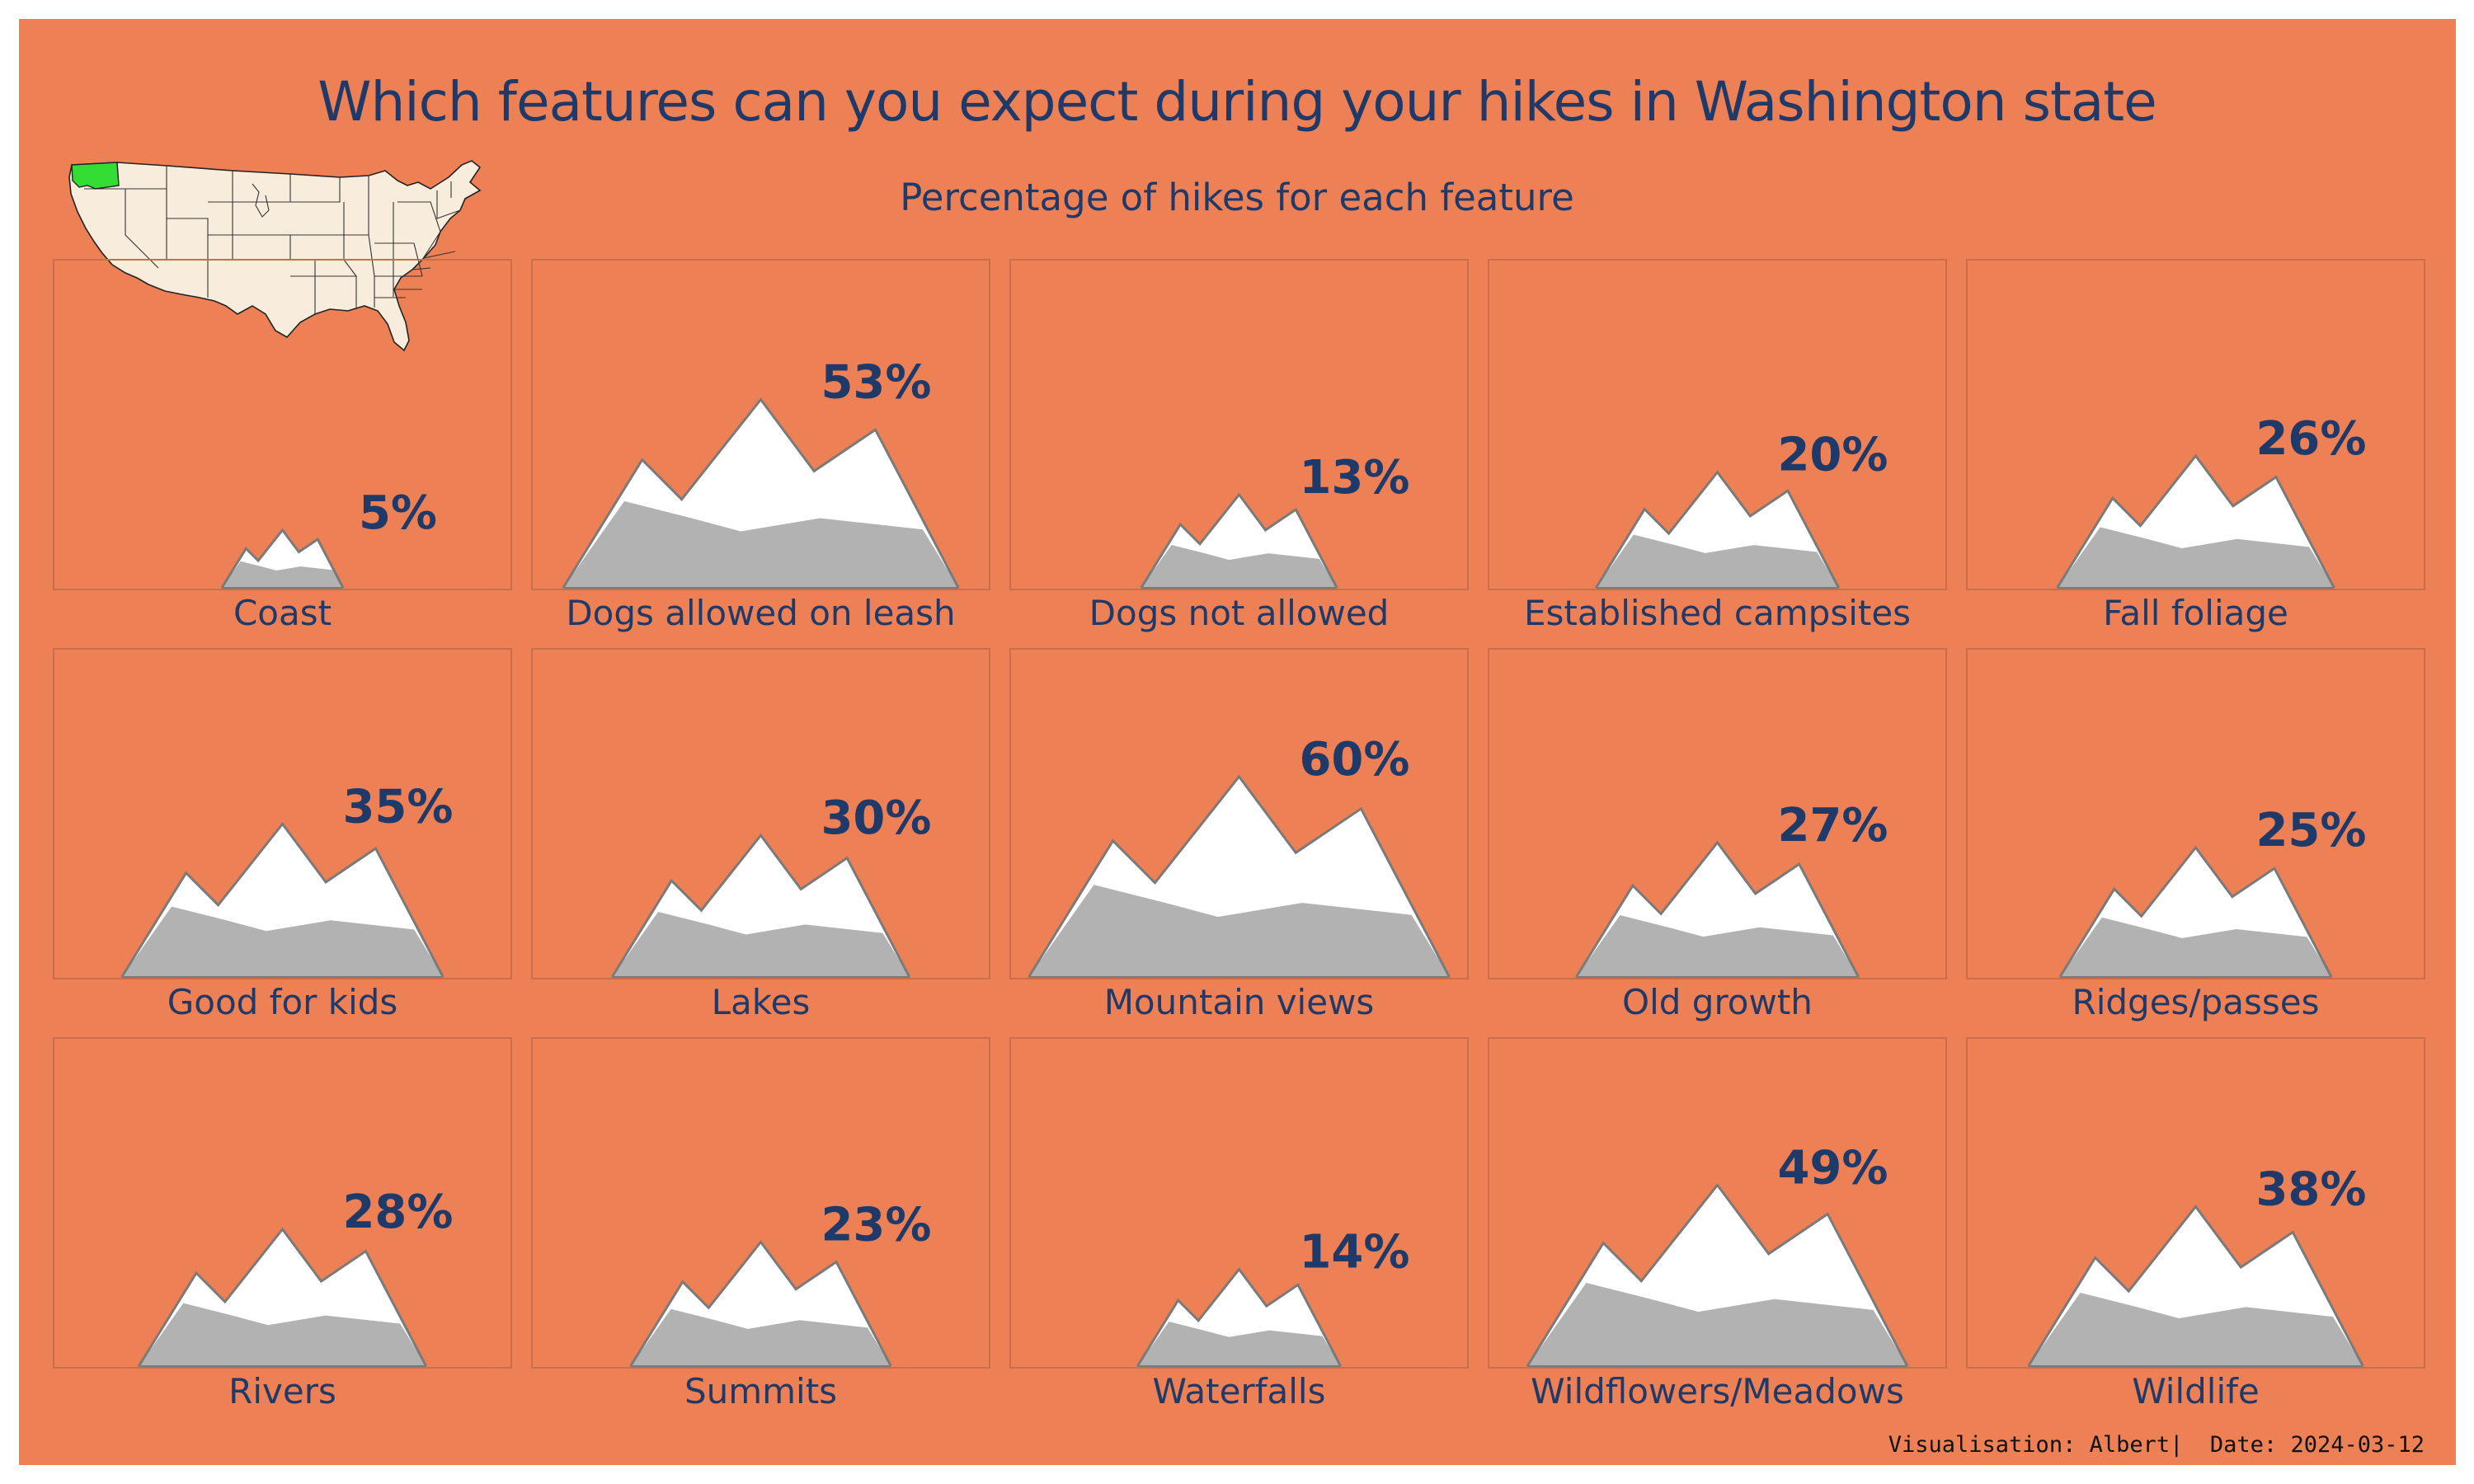 The width and height of the screenshot is (2474, 1484). Describe the element at coordinates (876, 818) in the screenshot. I see `data-label: 30%` at that location.